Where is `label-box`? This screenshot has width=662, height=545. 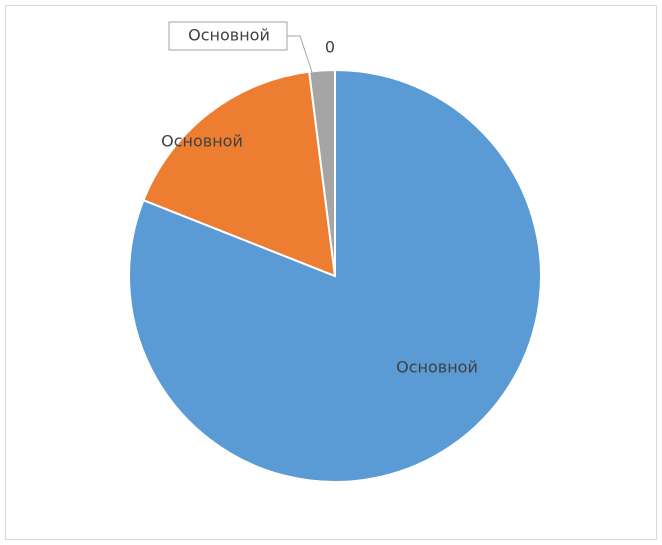
label-box is located at coordinates (228, 36).